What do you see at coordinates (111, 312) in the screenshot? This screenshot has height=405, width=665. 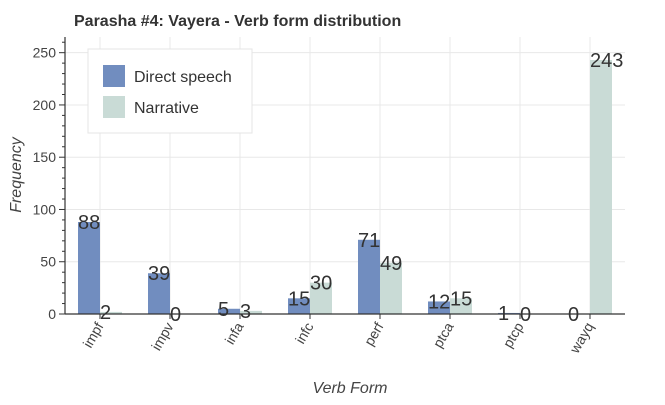 I see `bar-narrative-impf` at bounding box center [111, 312].